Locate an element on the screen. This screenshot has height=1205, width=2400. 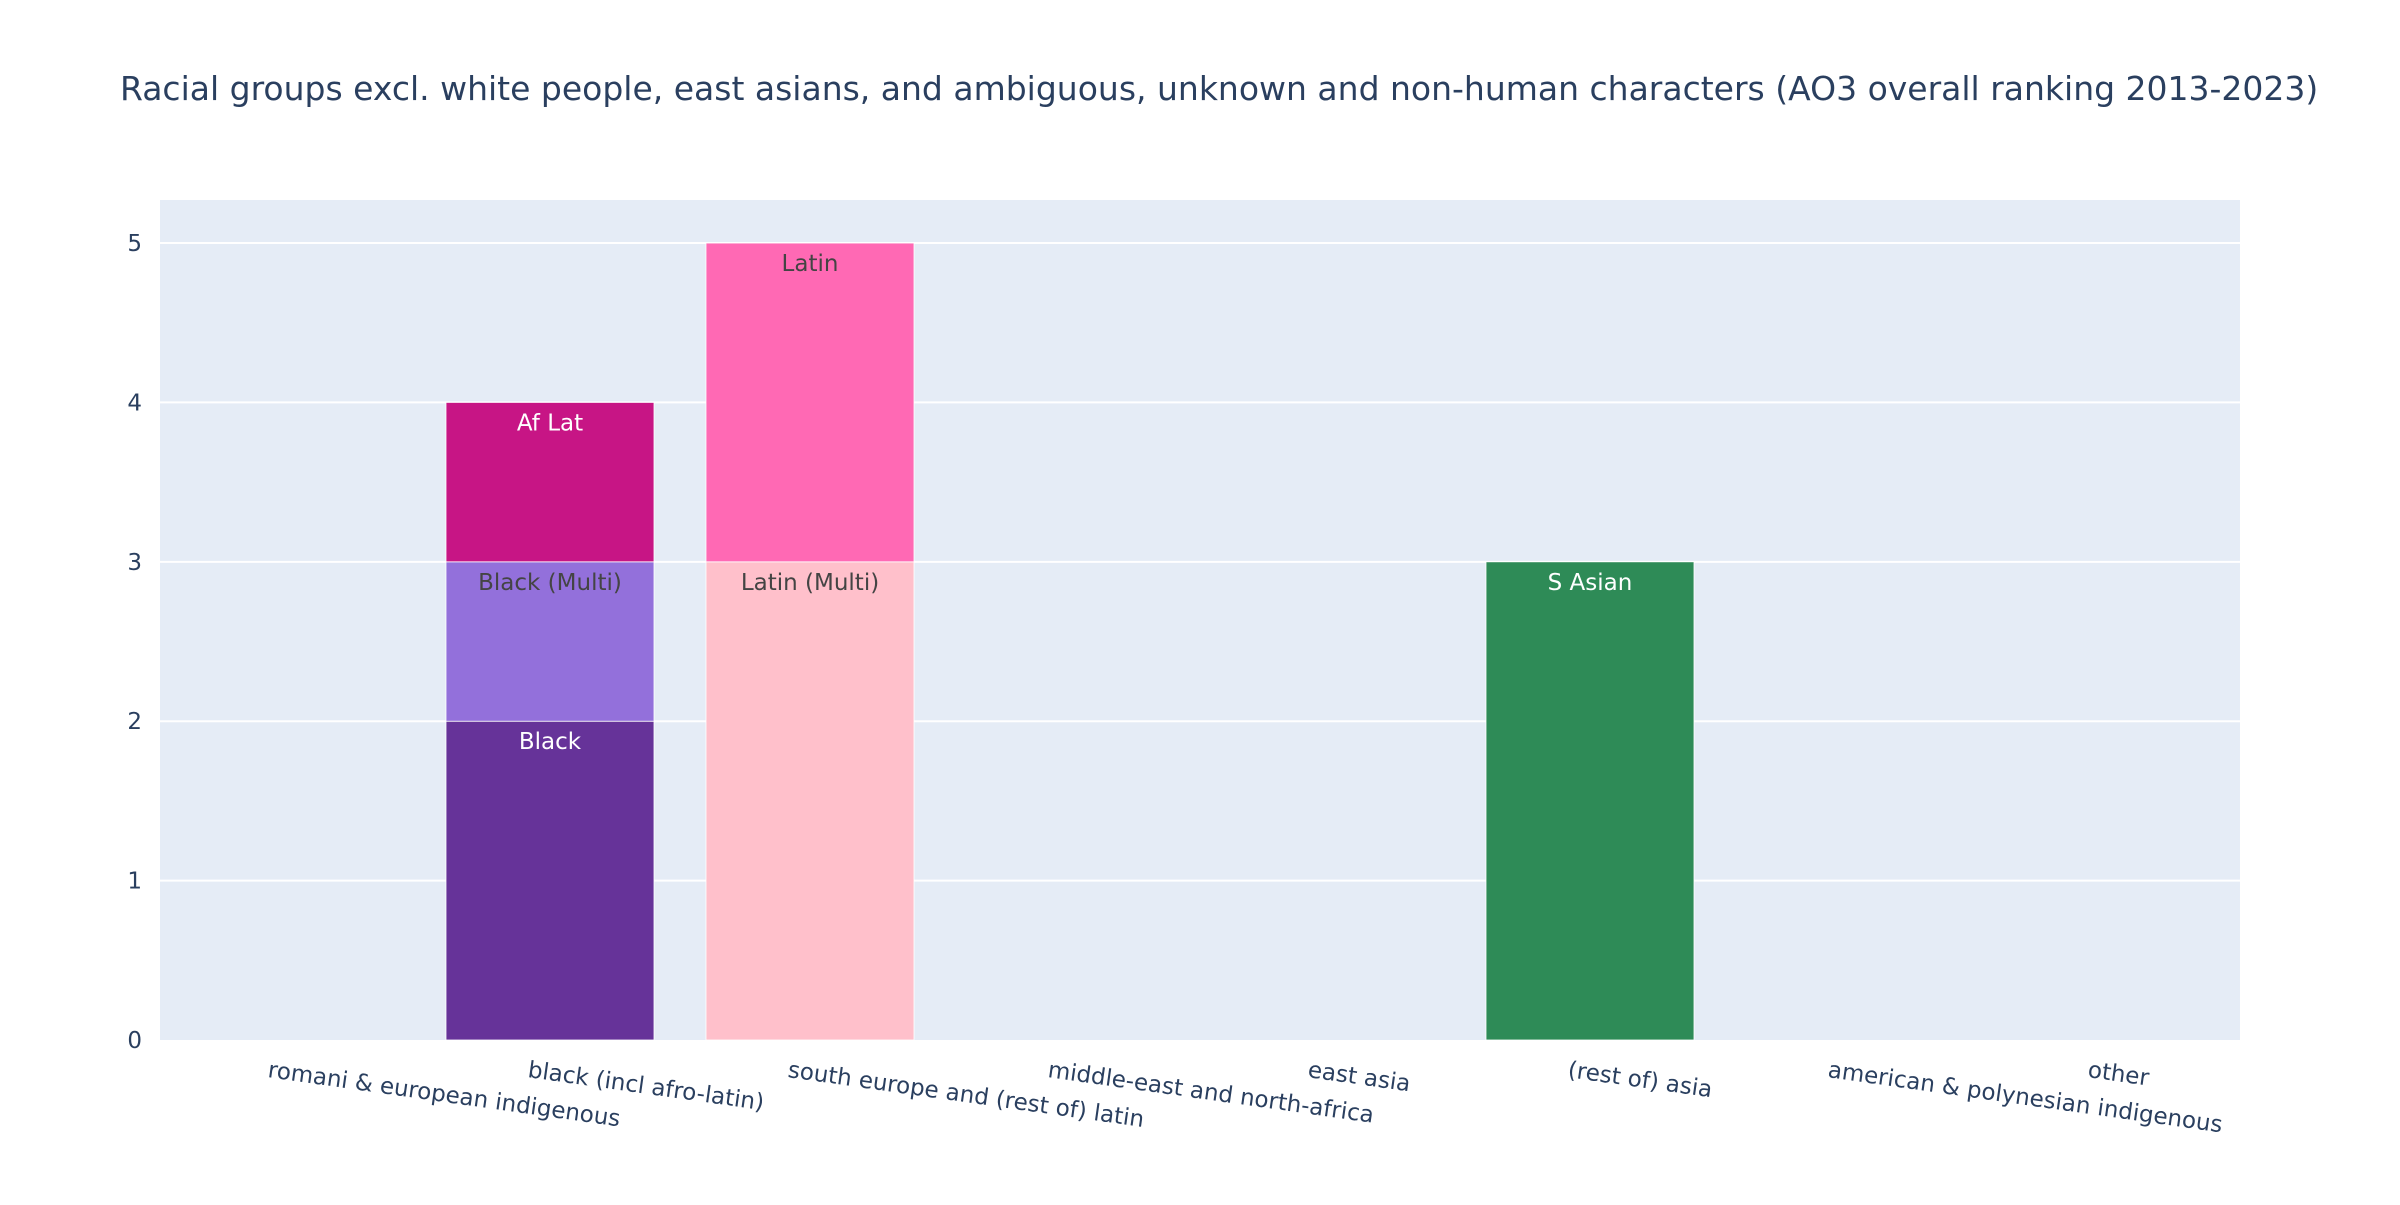
bar-segment-black-multi is located at coordinates (550, 641).